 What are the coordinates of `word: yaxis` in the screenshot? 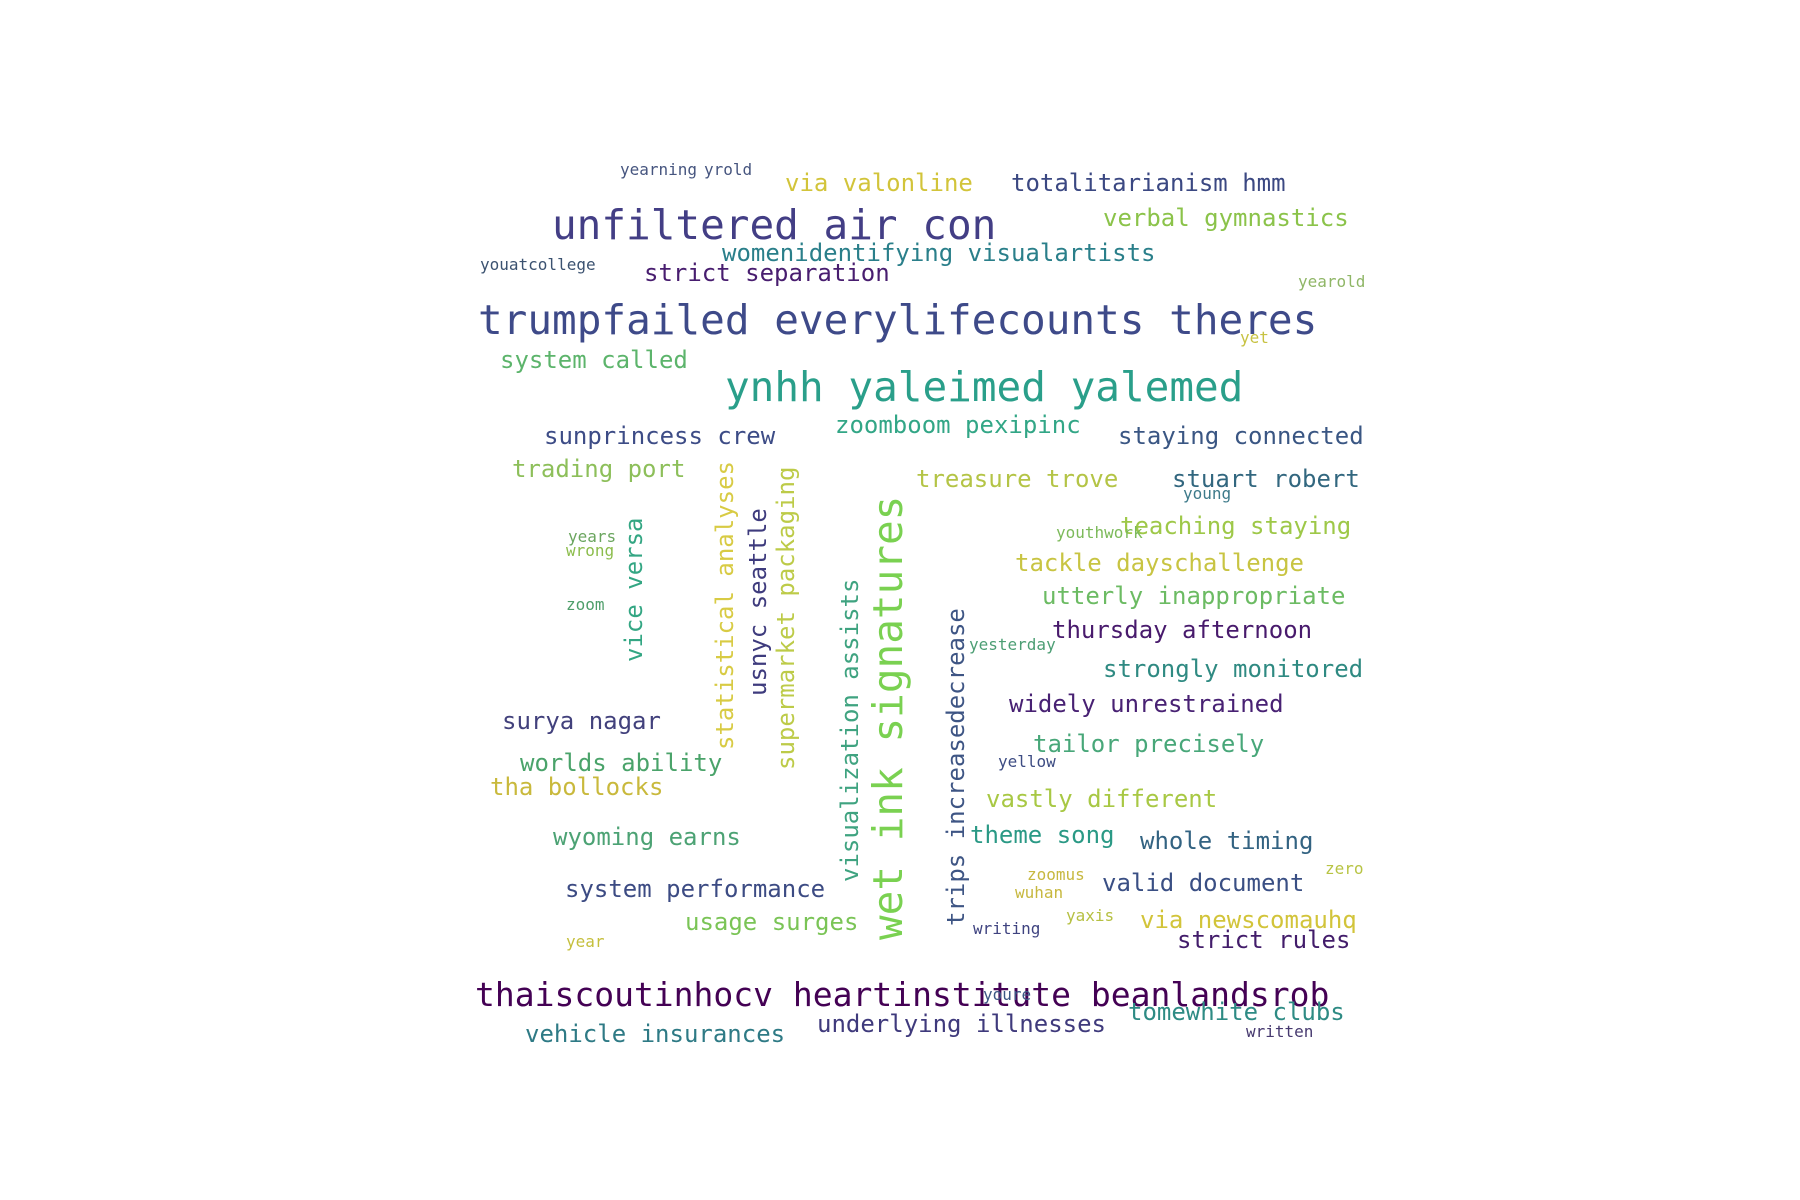 It's located at (1090, 915).